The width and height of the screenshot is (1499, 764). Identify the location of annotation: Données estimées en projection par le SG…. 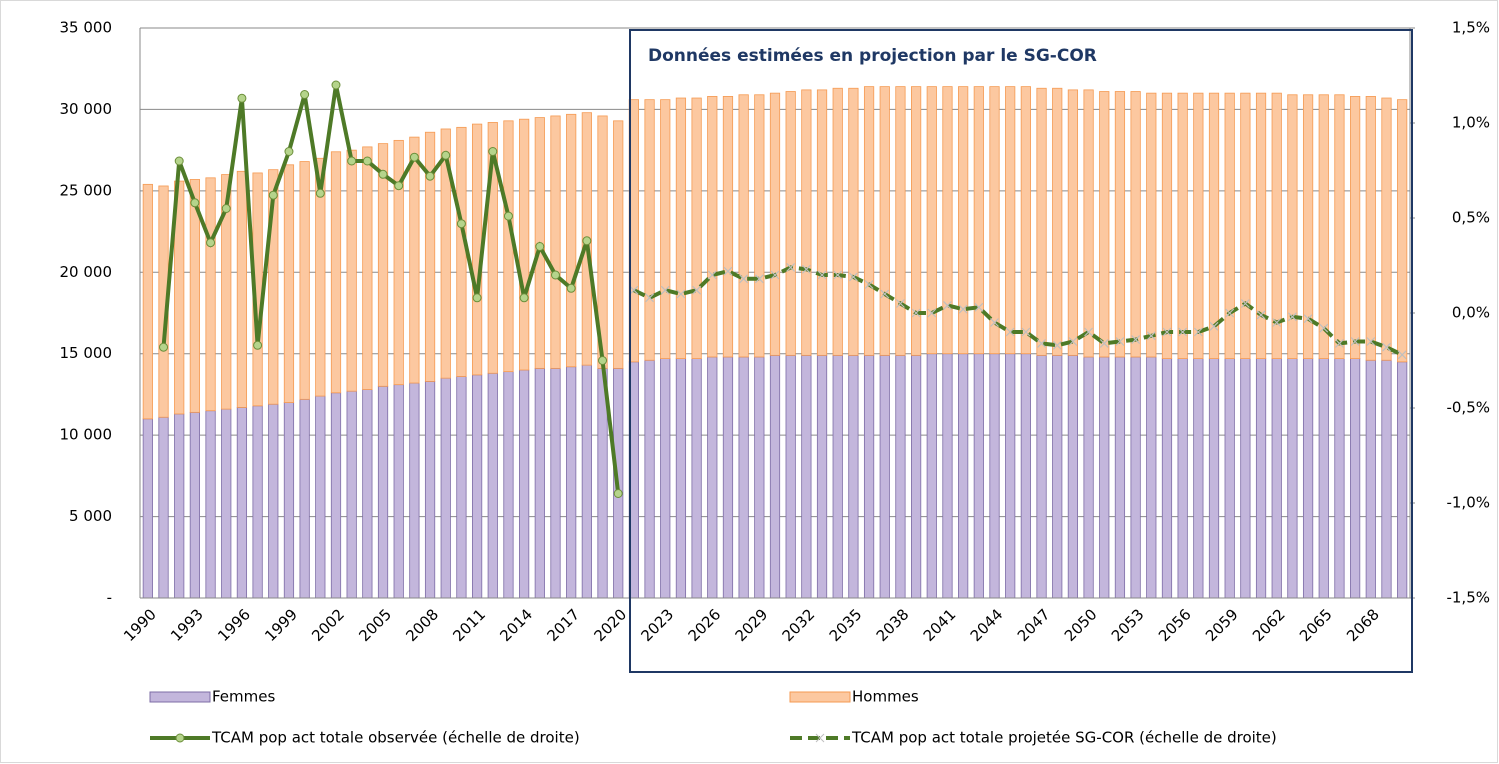
(872, 56).